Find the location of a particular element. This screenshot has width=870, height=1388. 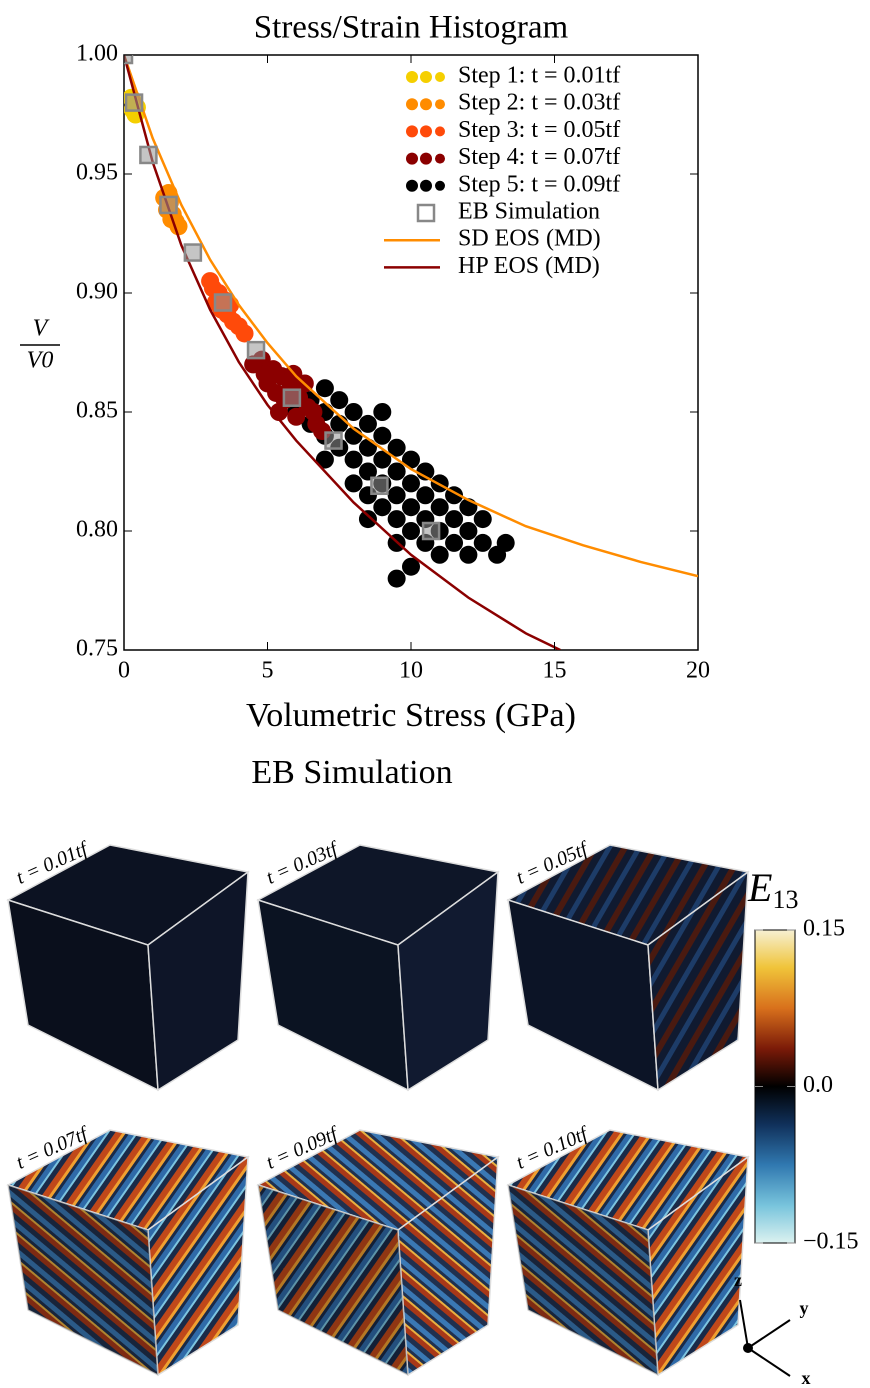

legend-label: EB Simulation is located at coordinates (529, 212).